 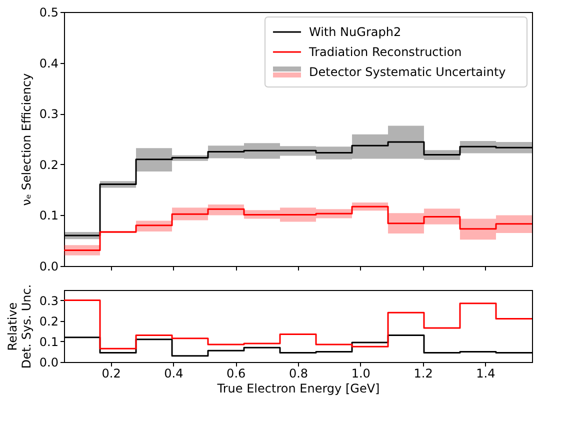 What do you see at coordinates (486, 373) in the screenshot?
I see `x-tick-label: 1.4` at bounding box center [486, 373].